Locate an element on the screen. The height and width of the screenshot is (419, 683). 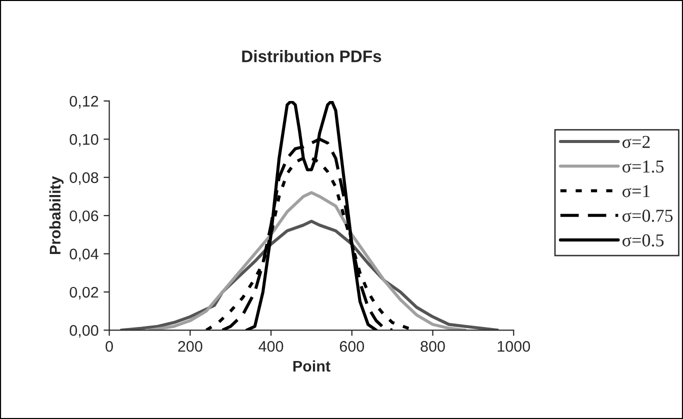
y-axis-title: Probability is located at coordinates (56, 215).